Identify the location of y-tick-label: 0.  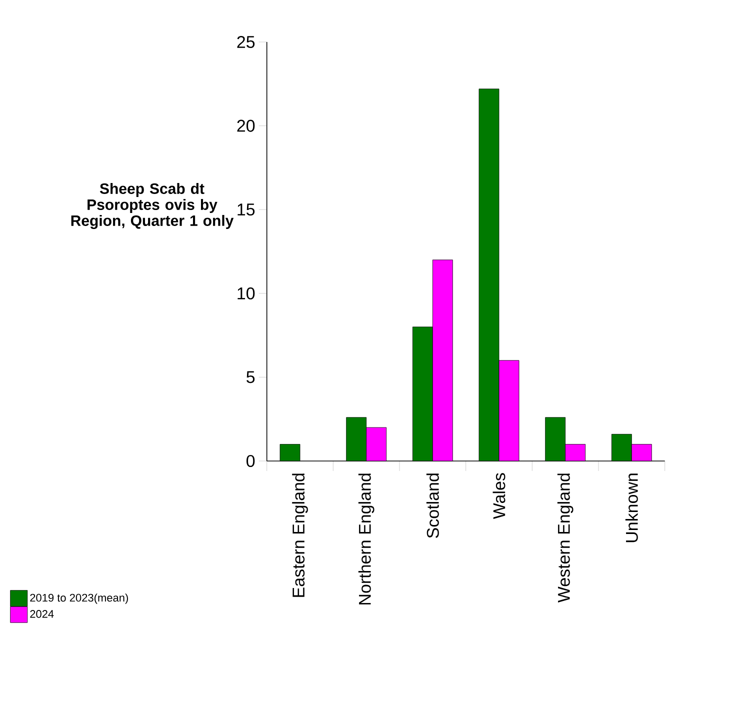
(250, 461).